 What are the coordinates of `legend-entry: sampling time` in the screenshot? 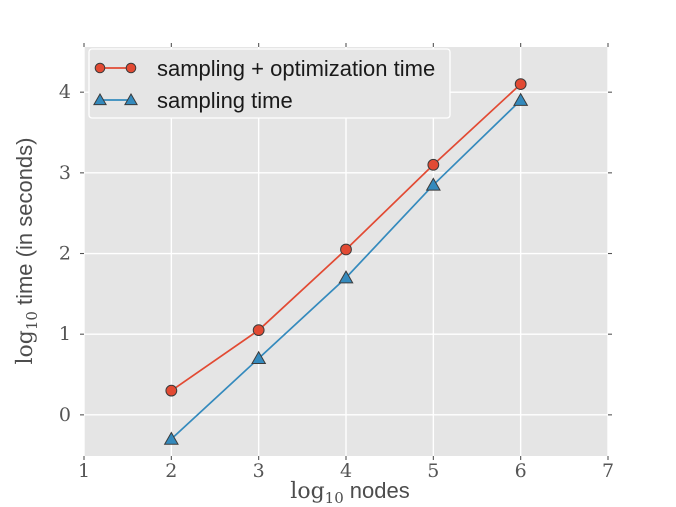 It's located at (193, 100).